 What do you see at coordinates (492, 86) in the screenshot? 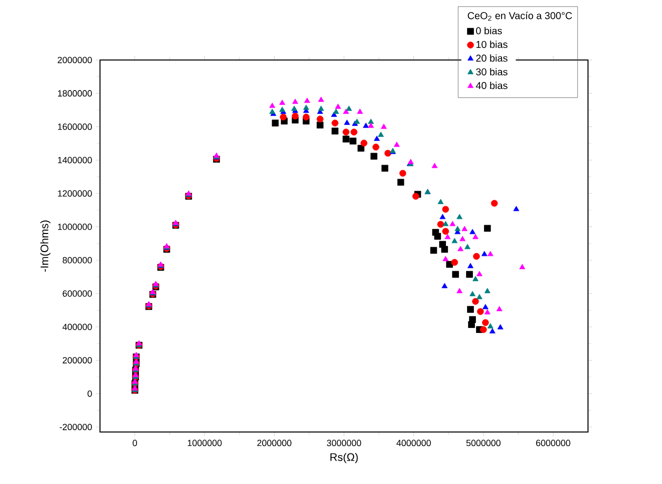
I see `legend-label: 40 bias` at bounding box center [492, 86].